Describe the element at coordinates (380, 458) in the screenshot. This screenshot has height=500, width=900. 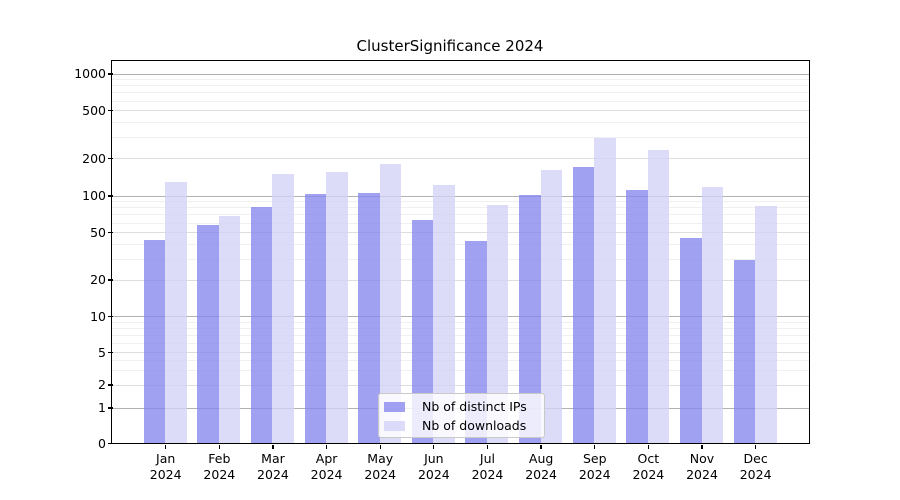
I see `month-label: May` at that location.